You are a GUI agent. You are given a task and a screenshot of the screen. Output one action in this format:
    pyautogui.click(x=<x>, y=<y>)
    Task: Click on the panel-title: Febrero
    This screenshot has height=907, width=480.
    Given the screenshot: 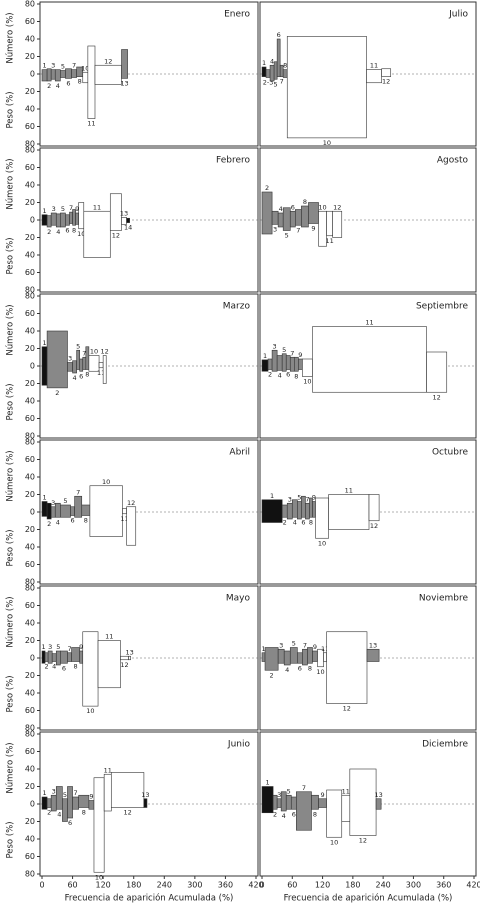 What is the action you would take?
    pyautogui.click(x=233, y=161)
    